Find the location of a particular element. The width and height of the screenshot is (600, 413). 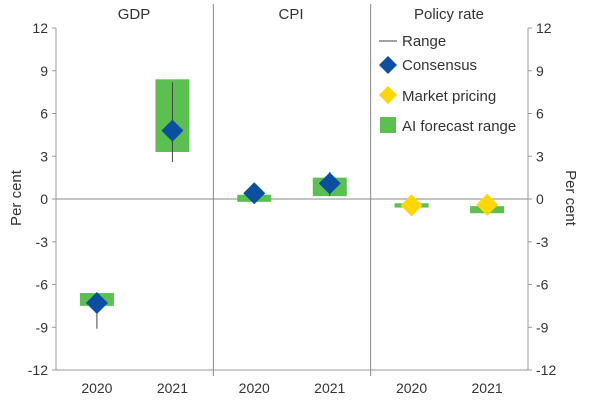

legend-label-range: Range is located at coordinates (424, 41).